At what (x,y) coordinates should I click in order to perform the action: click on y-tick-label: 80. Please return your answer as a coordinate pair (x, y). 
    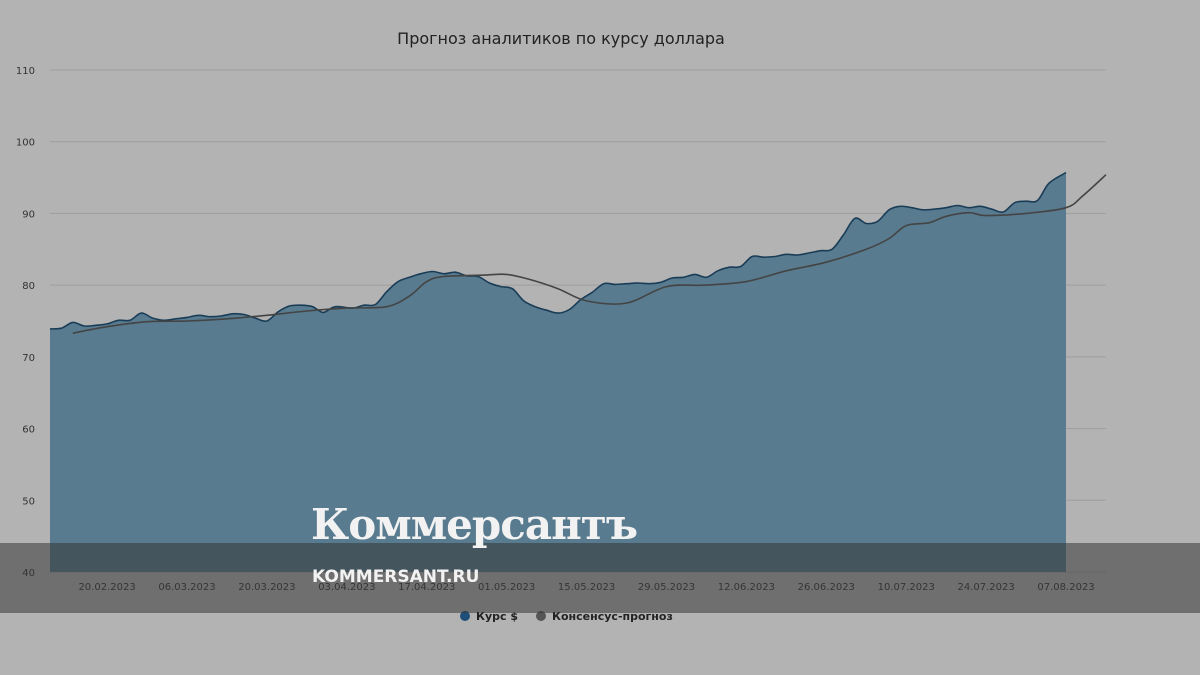
    Looking at the image, I should click on (28, 286).